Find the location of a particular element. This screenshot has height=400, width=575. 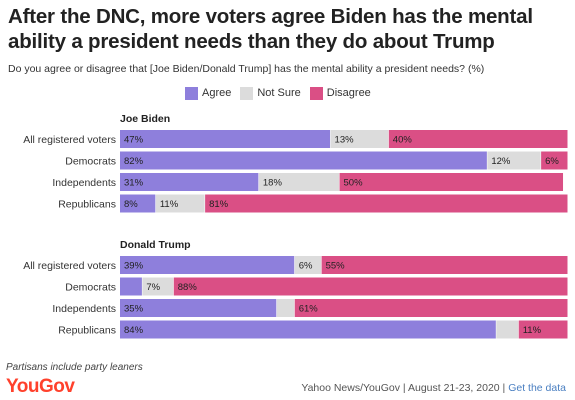

group-title: Joe Biden is located at coordinates (145, 119).